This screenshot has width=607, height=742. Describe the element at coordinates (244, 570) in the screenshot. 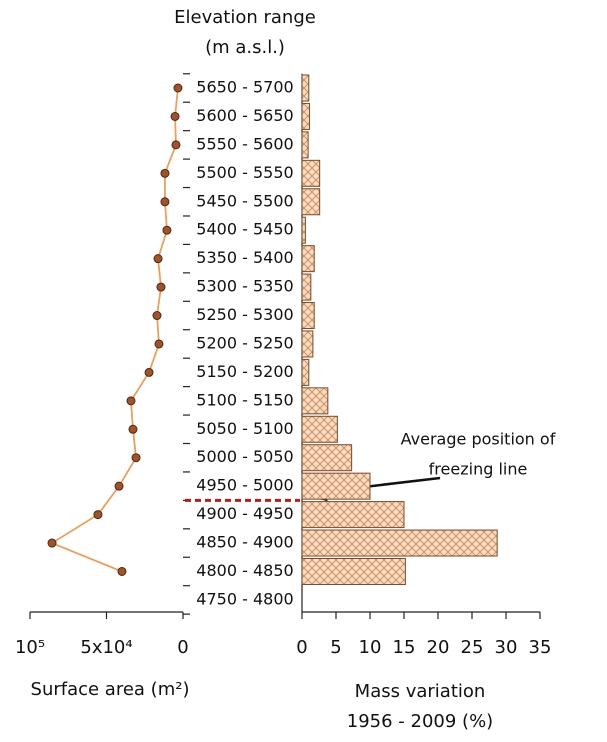

I see `category-label: 4800 - 4850` at that location.